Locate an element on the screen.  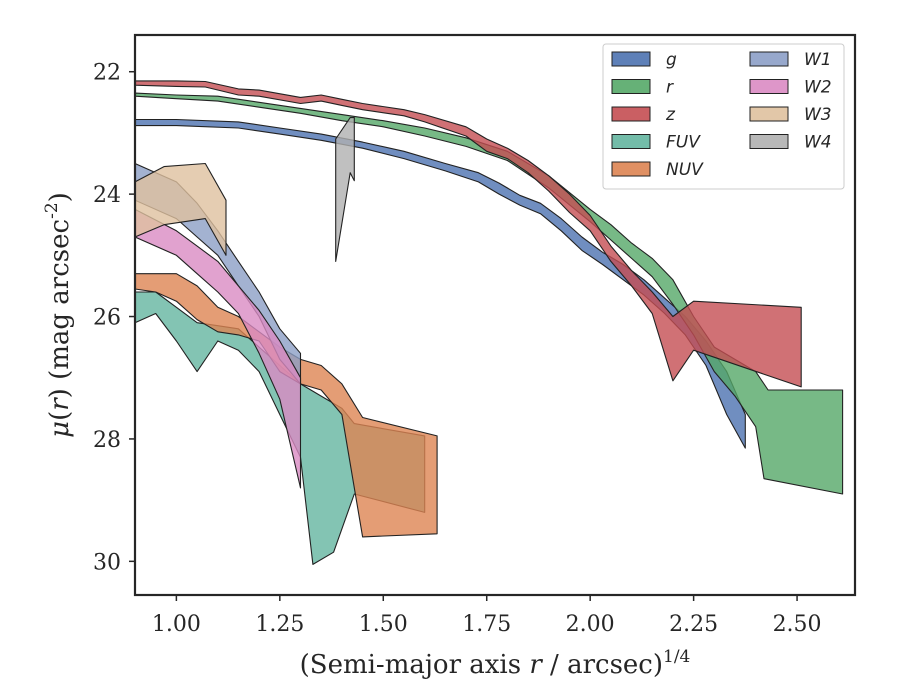
x-tick-label: 2.25 is located at coordinates (693, 624).